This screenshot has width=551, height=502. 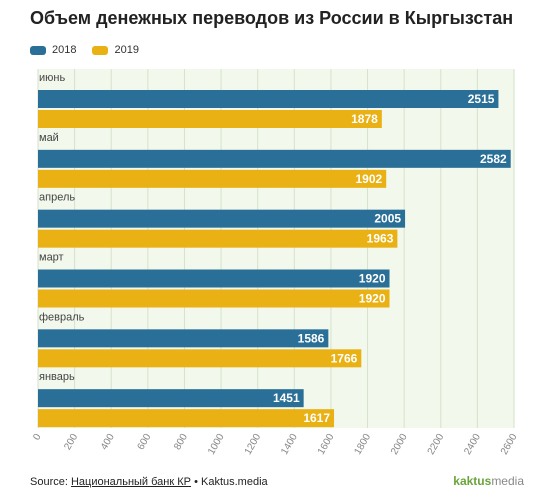 I want to click on x-tick-label-1000: 1000, so click(x=216, y=444).